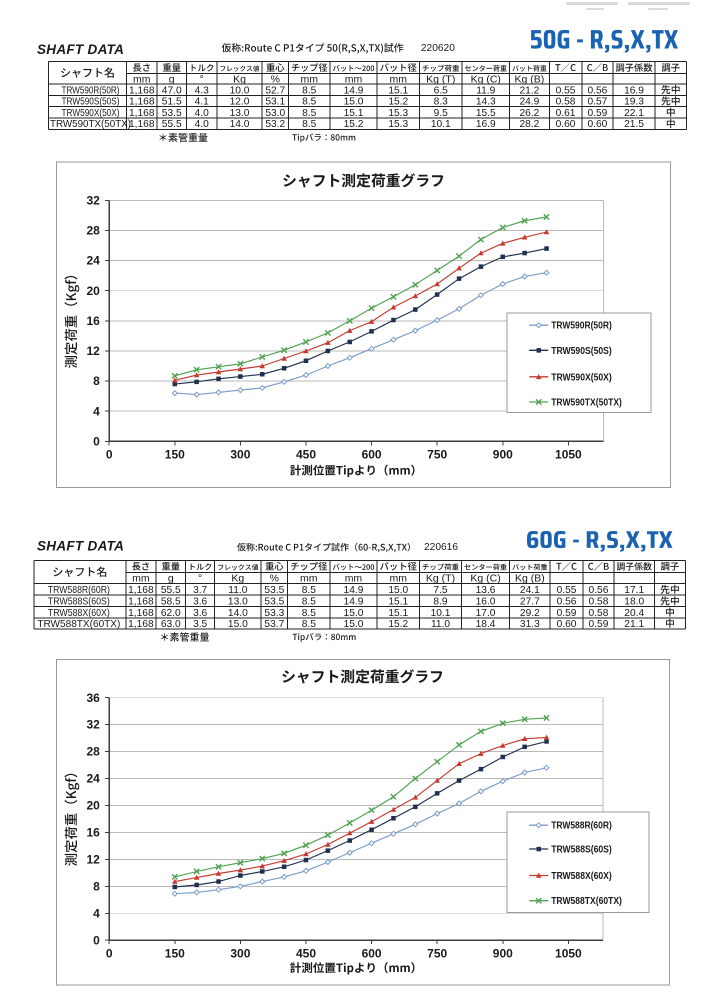 The height and width of the screenshot is (994, 717). What do you see at coordinates (634, 624) in the screenshot?
I see `svg-text: 21.1` at bounding box center [634, 624].